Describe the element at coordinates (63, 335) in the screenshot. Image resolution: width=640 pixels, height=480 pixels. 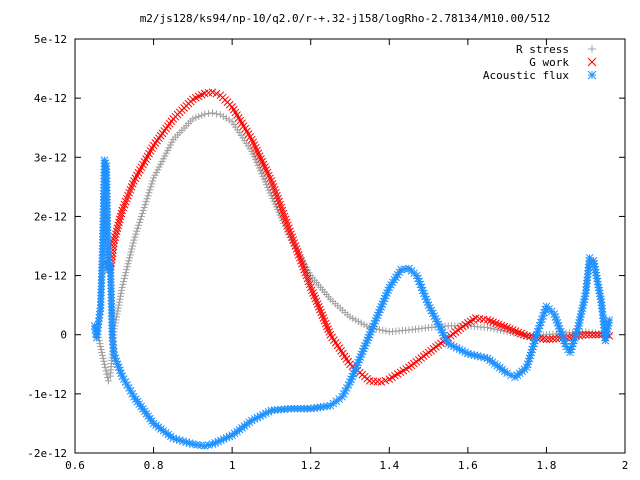
I see `y-tick-label: 0` at that location.